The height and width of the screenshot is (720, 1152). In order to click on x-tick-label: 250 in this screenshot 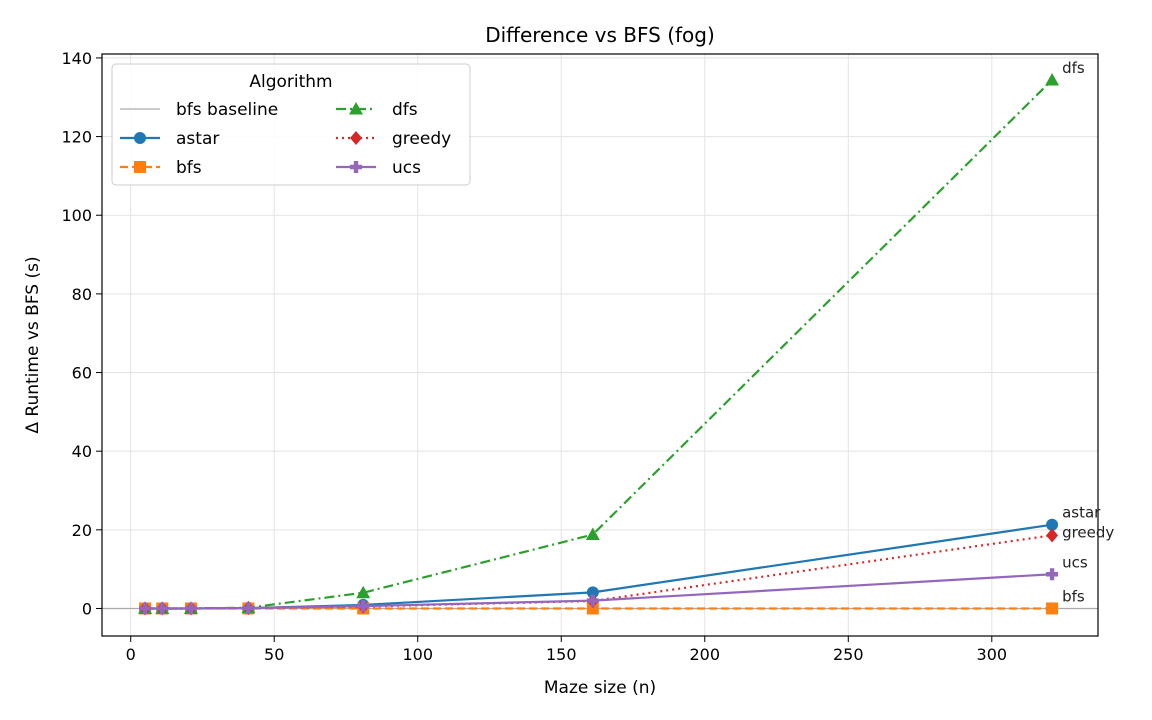, I will do `click(848, 654)`.